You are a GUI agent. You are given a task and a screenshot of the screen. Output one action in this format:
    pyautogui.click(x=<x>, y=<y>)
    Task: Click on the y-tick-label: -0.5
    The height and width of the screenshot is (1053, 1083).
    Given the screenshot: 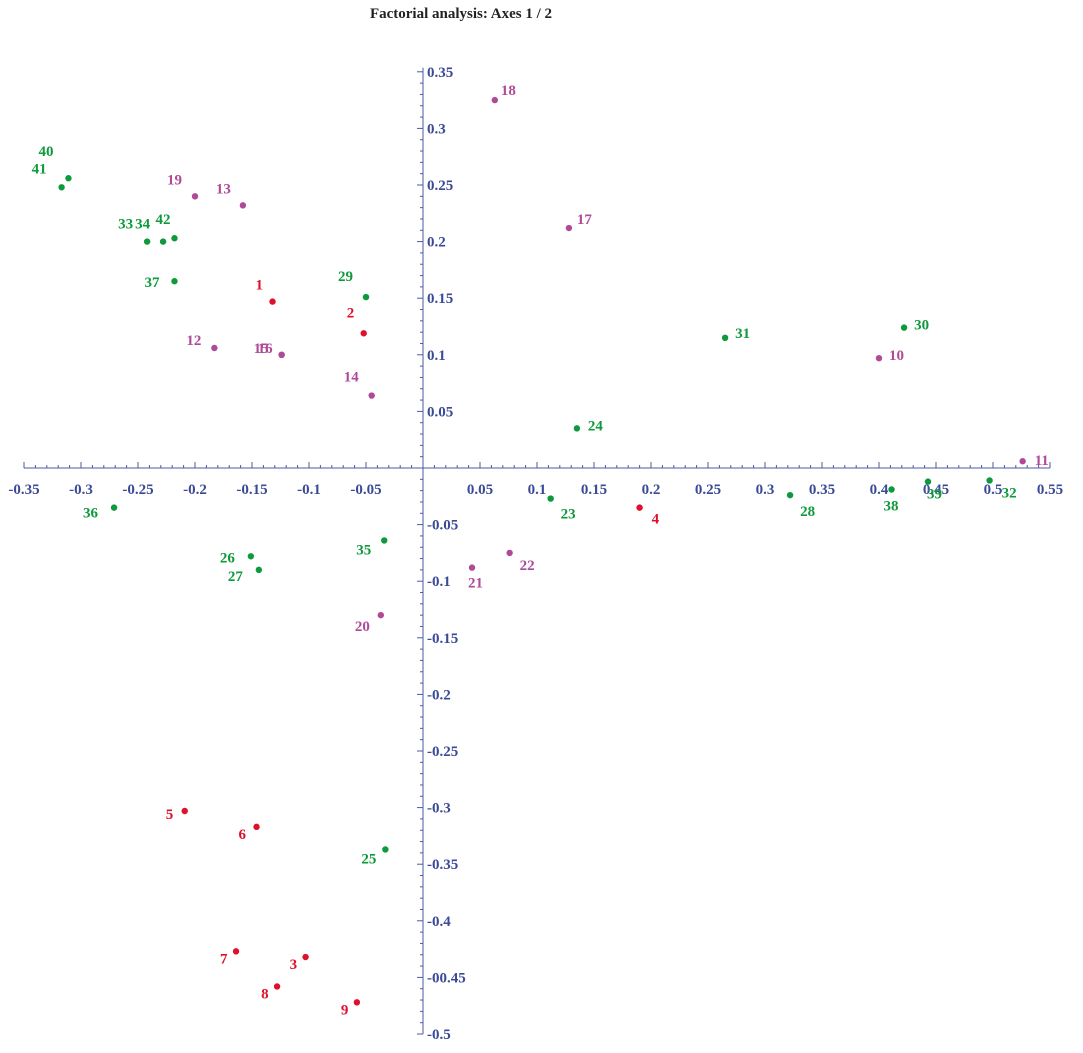 What is the action you would take?
    pyautogui.click(x=439, y=1035)
    